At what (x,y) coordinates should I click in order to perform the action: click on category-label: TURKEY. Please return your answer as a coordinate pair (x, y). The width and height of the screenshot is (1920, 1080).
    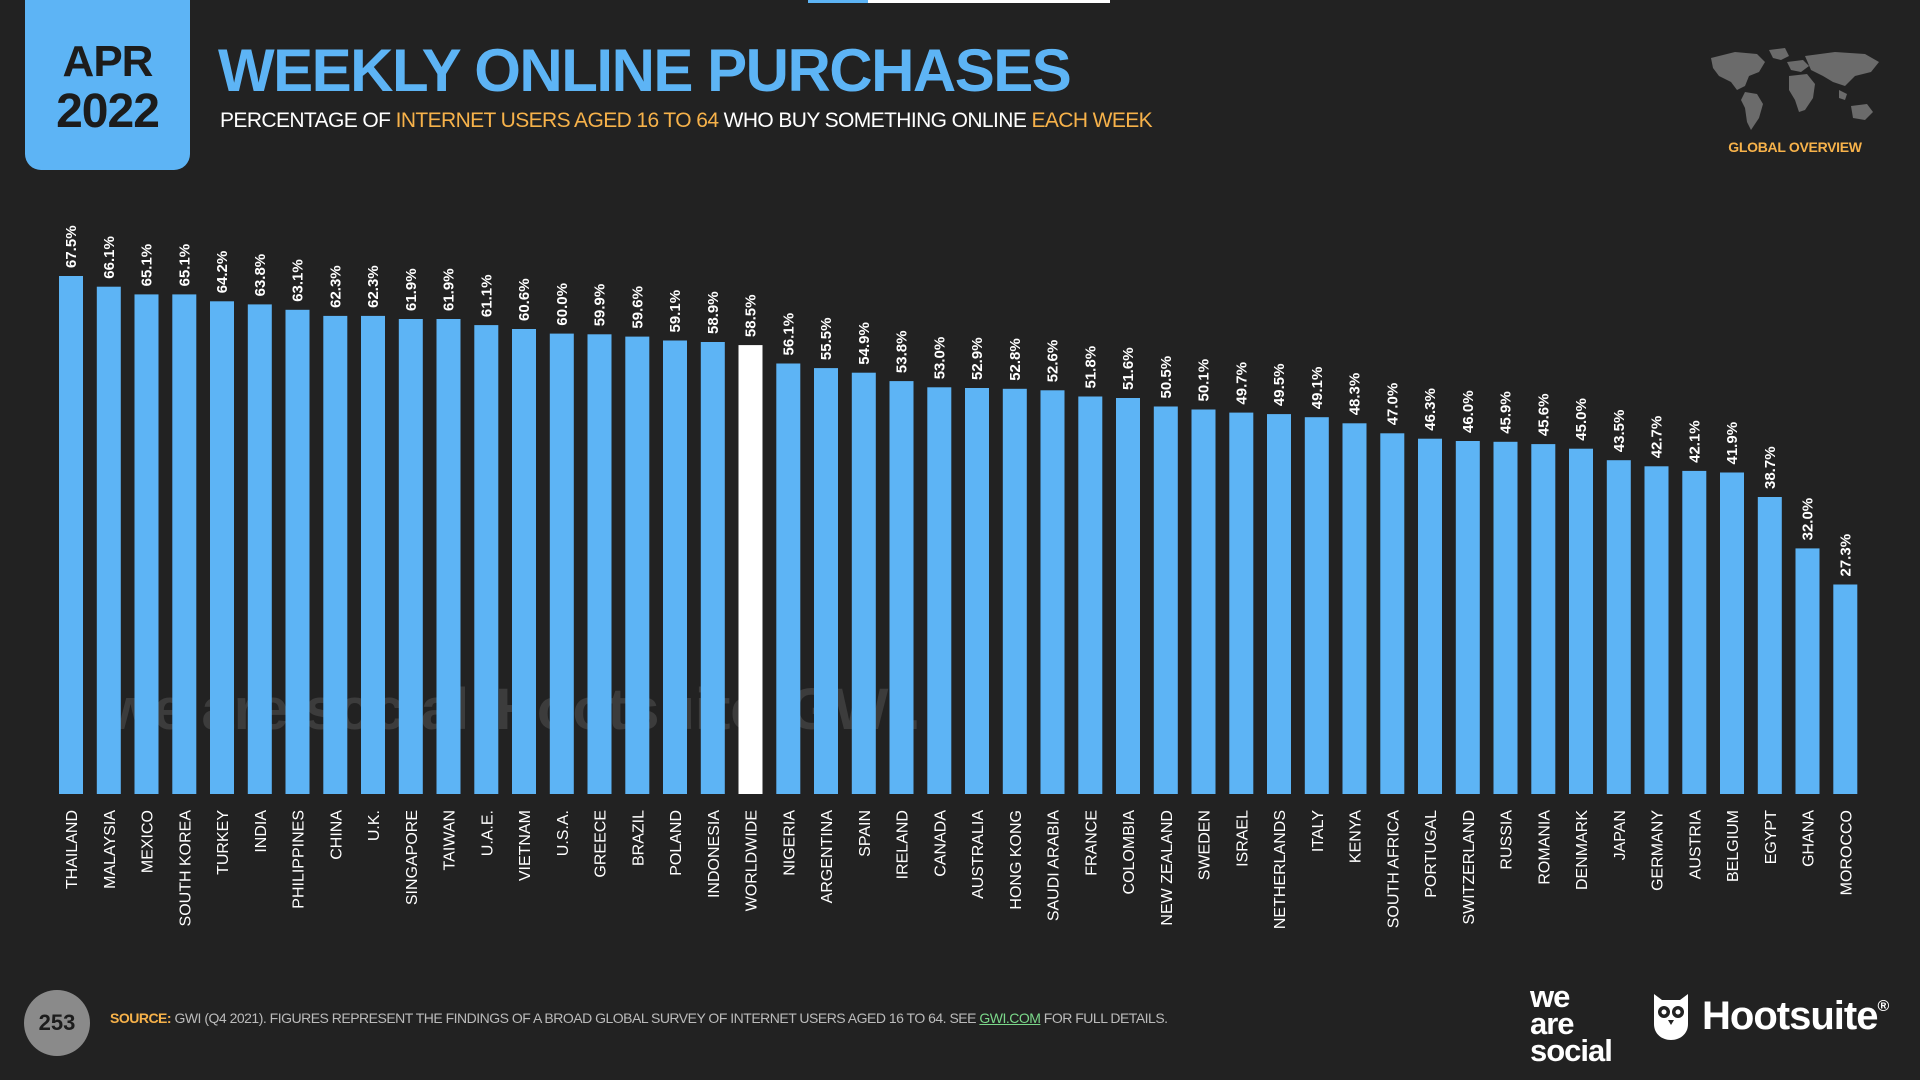
    Looking at the image, I should click on (223, 842).